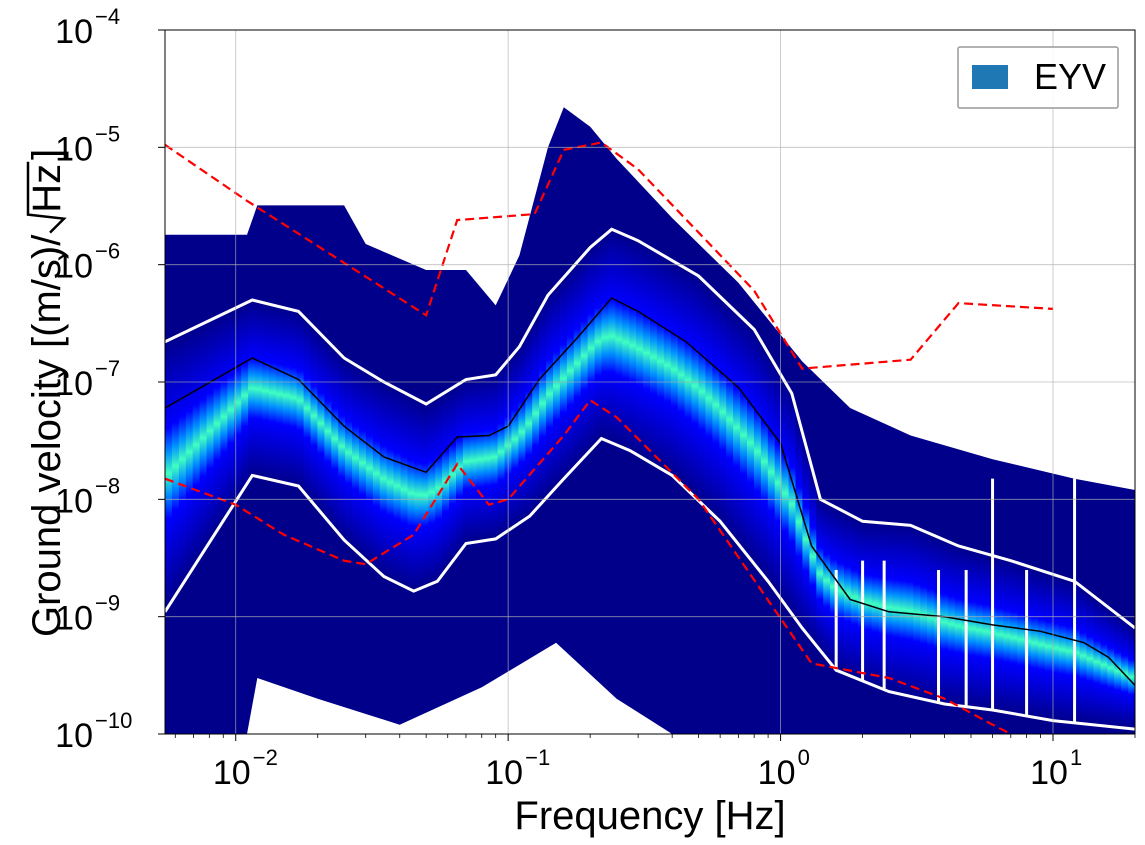 The height and width of the screenshot is (845, 1145). What do you see at coordinates (107, 368) in the screenshot?
I see `y-tick-label-exponent: −7` at bounding box center [107, 368].